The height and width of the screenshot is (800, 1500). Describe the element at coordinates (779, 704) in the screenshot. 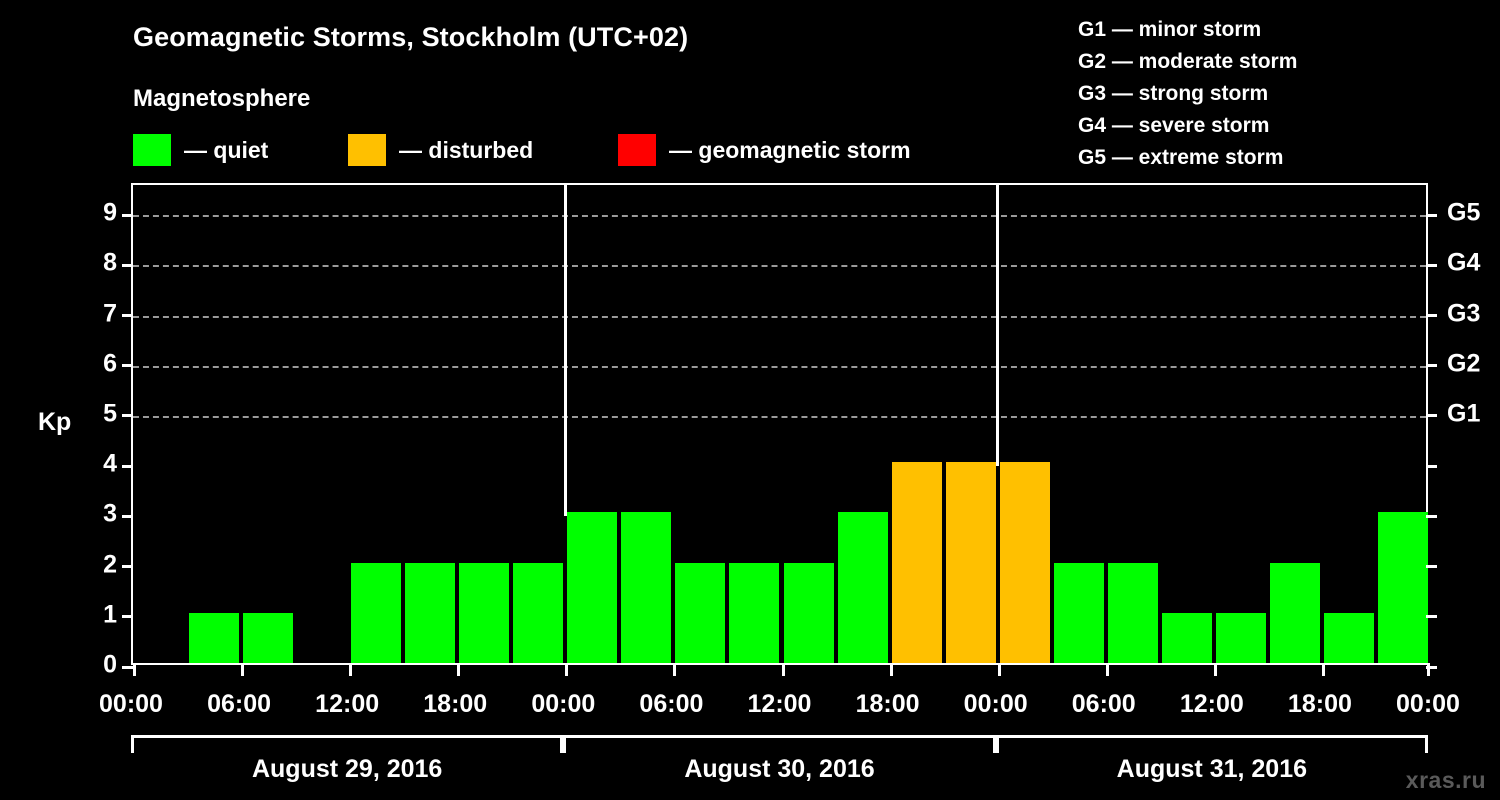

I see `x-tick-label-6: 12:00` at that location.